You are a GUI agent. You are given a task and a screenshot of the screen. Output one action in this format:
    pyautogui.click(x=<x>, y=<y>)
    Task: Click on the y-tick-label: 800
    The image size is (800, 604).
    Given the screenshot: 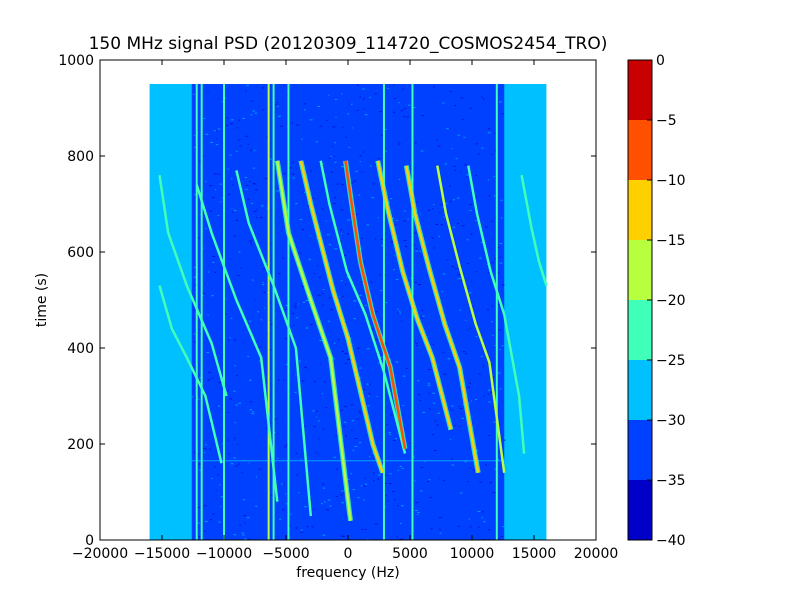 What is the action you would take?
    pyautogui.click(x=80, y=157)
    